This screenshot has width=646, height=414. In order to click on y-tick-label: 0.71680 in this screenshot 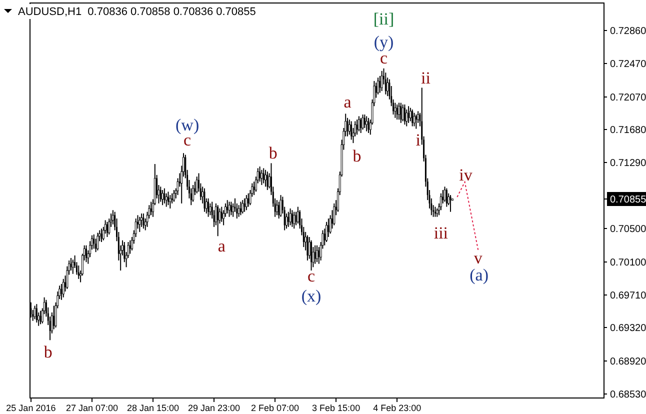, I will do `click(628, 130)`.